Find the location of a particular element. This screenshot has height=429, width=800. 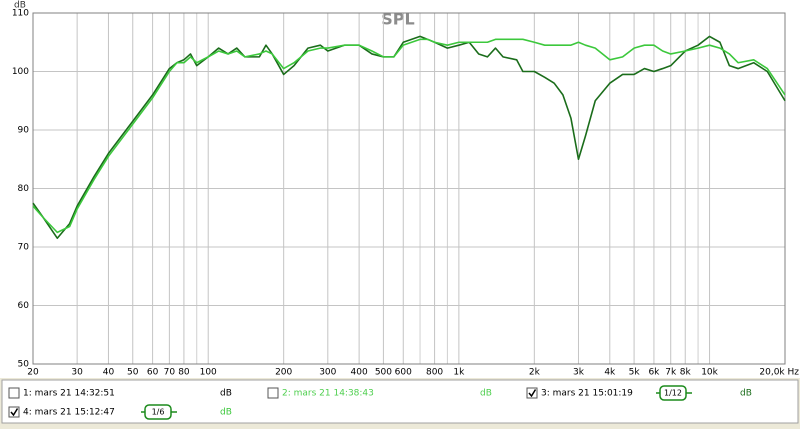

smoothing-label: 1/6 is located at coordinates (158, 412).